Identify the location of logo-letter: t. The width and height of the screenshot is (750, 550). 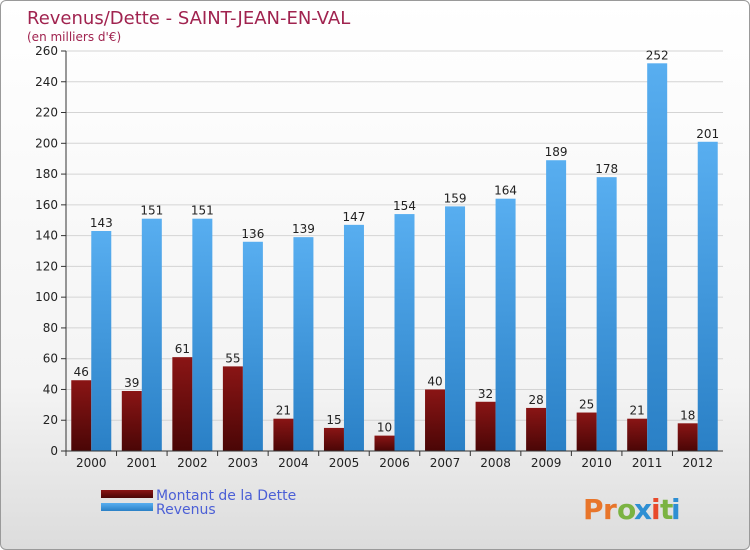
(666, 509).